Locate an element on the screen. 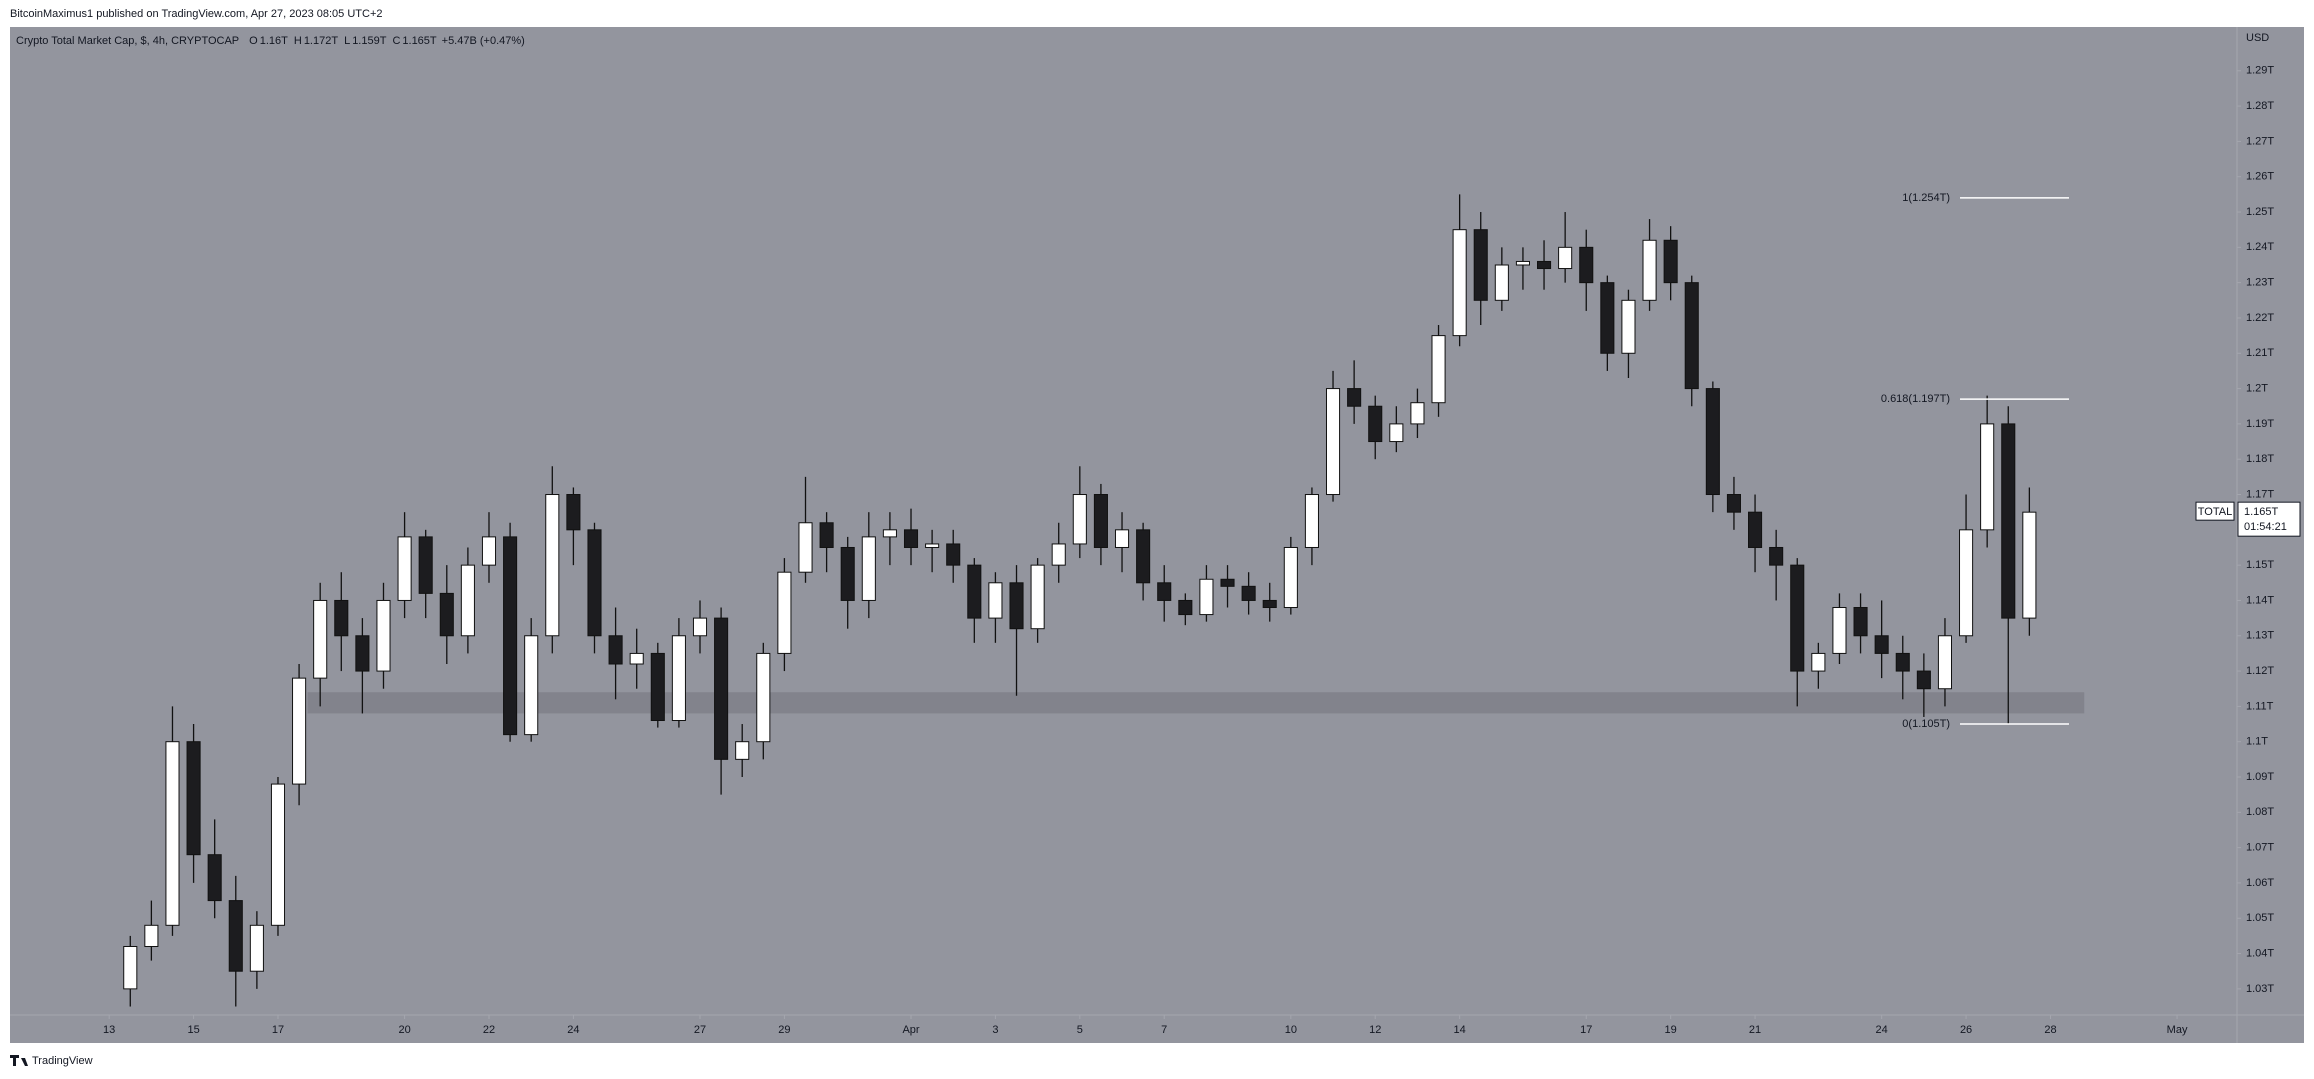 The width and height of the screenshot is (2314, 1079). fib-label: 1(1.254T) is located at coordinates (1926, 198).